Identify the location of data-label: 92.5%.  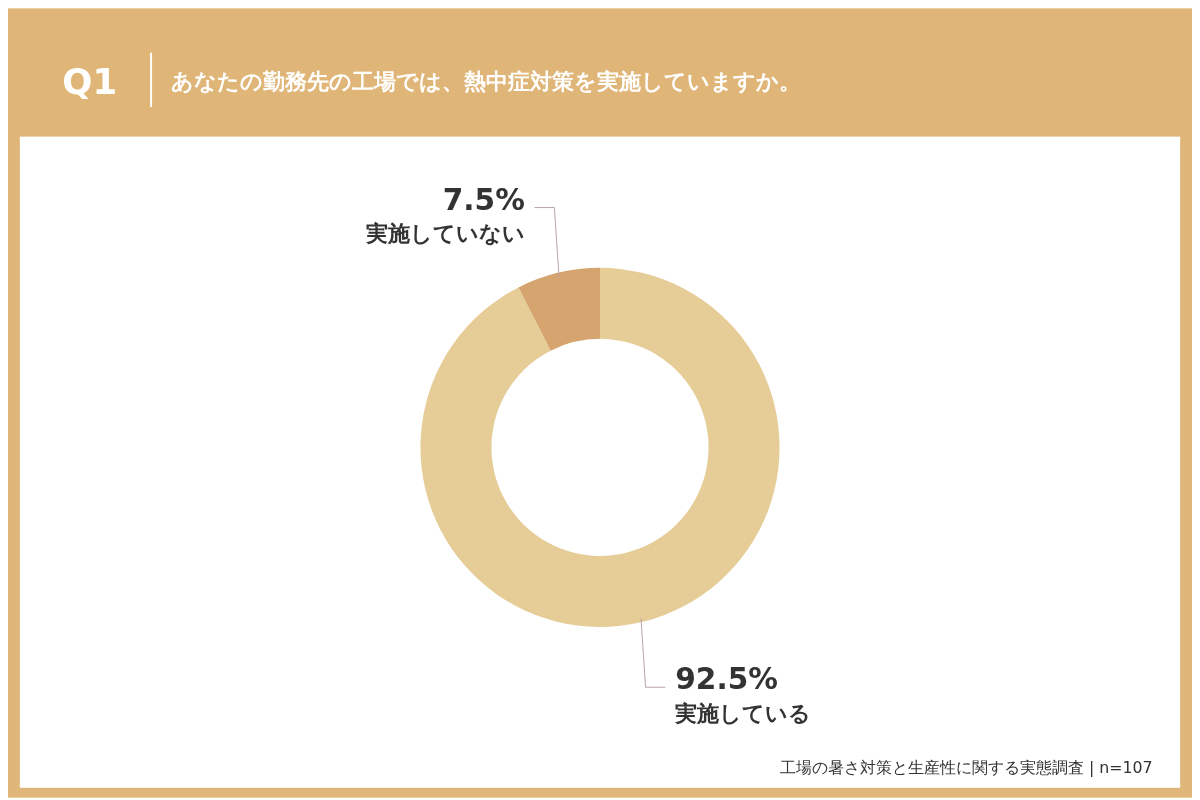
(726, 679).